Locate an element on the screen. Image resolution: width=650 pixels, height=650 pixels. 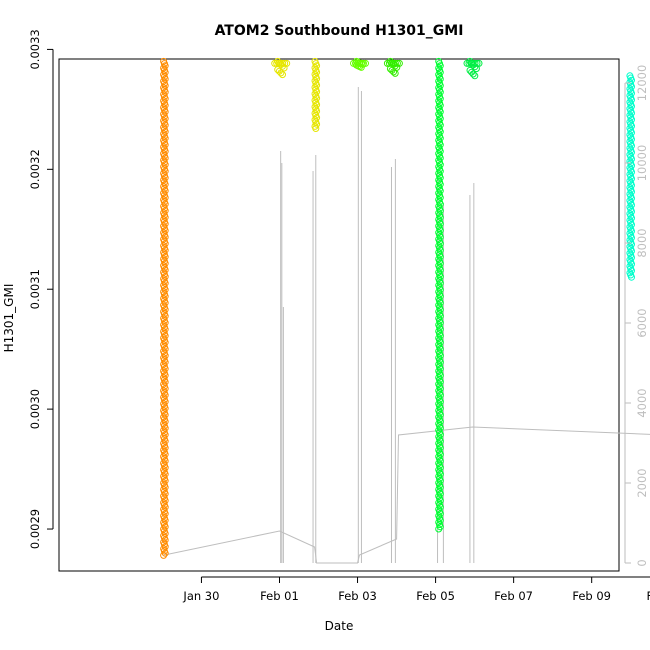
x-tick-label: Feb 11 is located at coordinates (648, 596).